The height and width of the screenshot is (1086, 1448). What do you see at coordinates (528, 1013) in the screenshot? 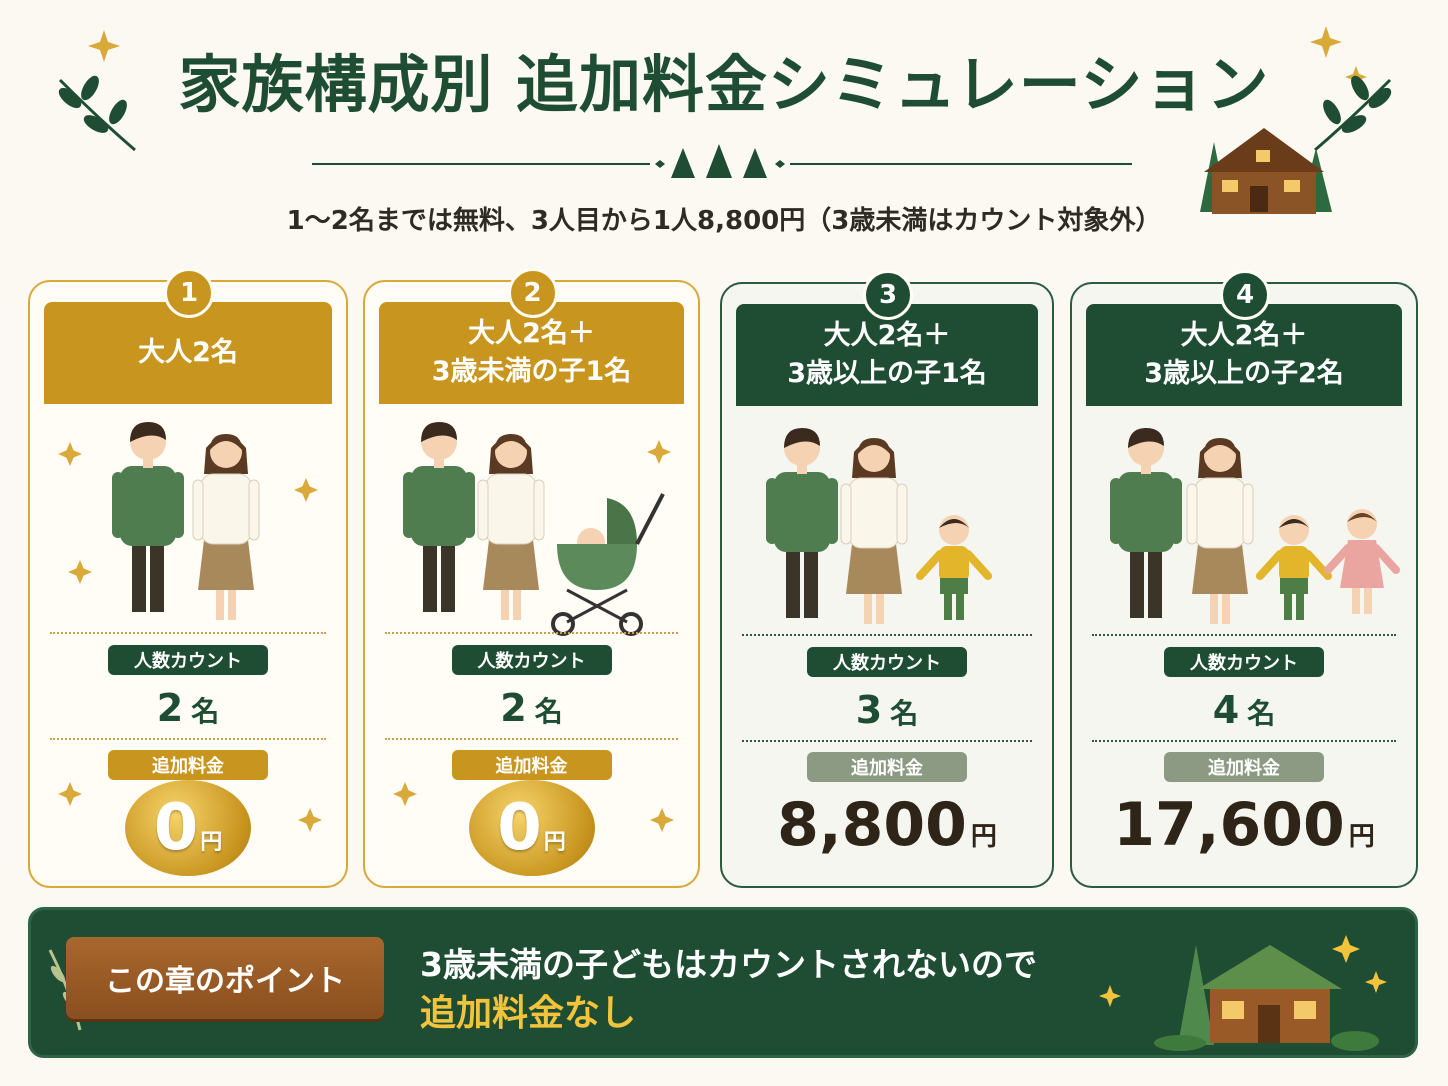
I see `point-highlight: 追加料金なし` at bounding box center [528, 1013].